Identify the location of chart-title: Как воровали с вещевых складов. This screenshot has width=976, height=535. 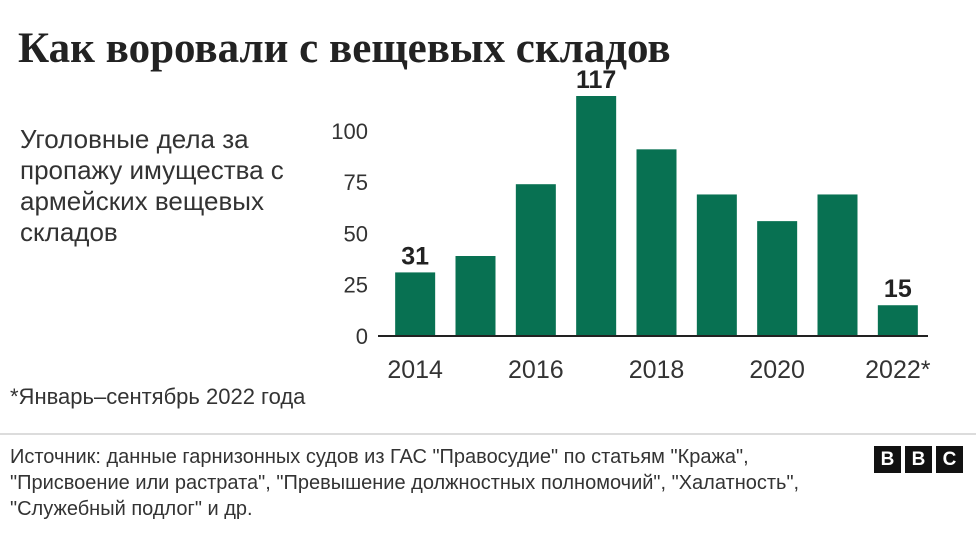
(344, 48).